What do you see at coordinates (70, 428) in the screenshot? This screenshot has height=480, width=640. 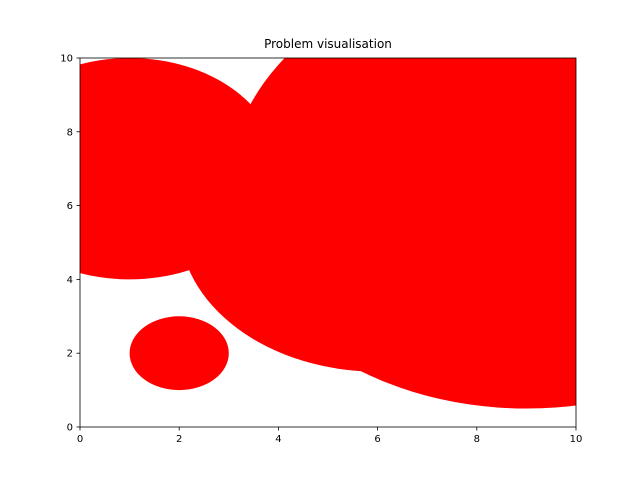 I see `y-tick-label: 0` at bounding box center [70, 428].